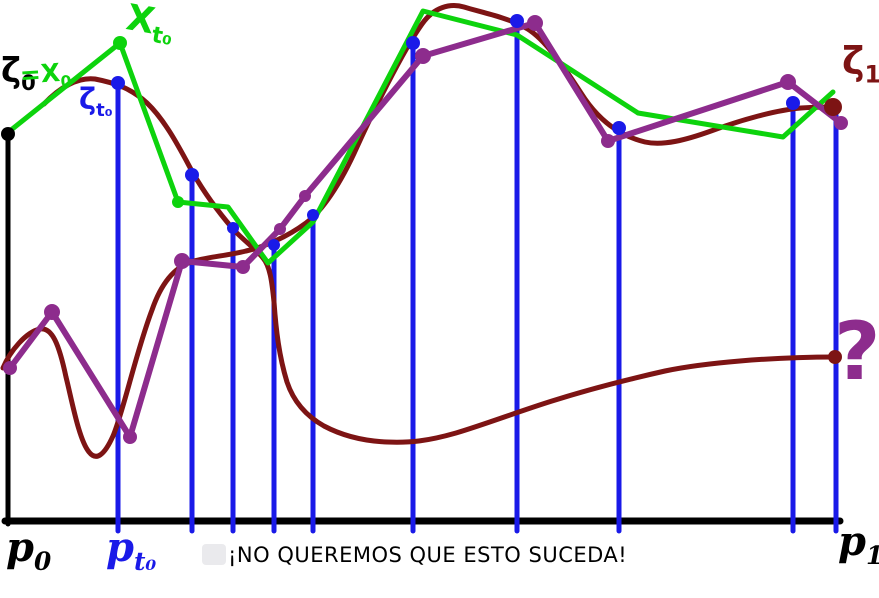 The image size is (879, 598). I want to click on label-p1-main: p, so click(852, 541).